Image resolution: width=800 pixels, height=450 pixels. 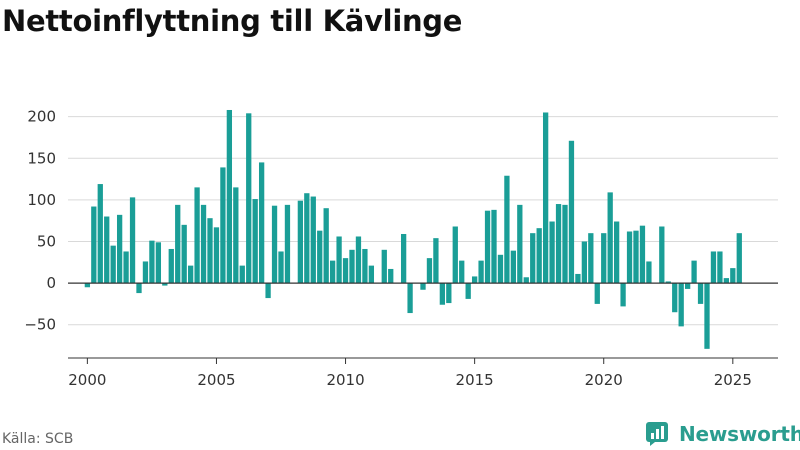 I want to click on y-tick-label: 150, so click(x=41, y=158).